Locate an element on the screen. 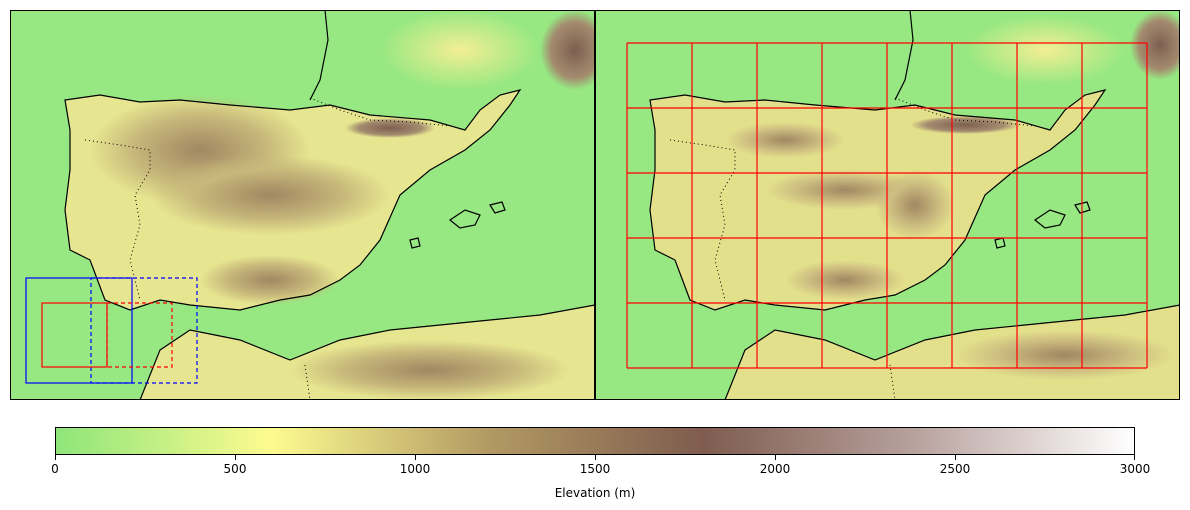  inner-domain-box-dashed is located at coordinates (139, 335).